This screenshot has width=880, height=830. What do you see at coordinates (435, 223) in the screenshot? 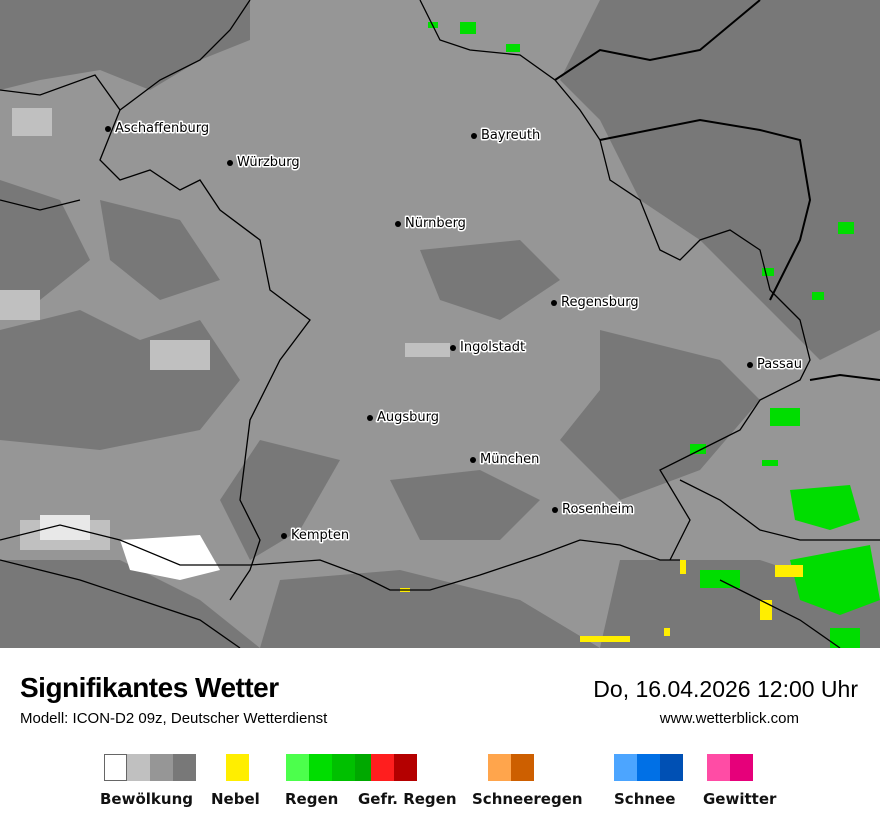
I see `svg-text: Nürnberg` at bounding box center [435, 223].